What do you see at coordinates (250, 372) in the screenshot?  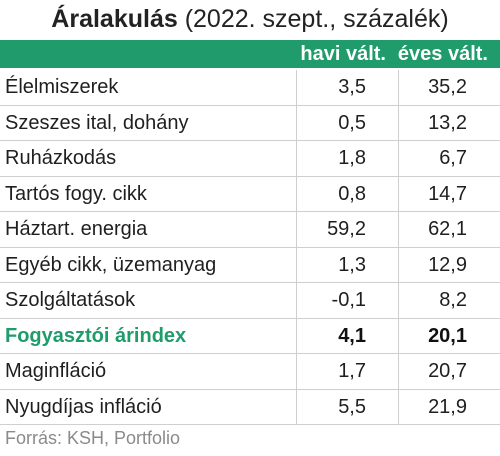 I see `table-row: Maginfláció 1,7 20,7` at bounding box center [250, 372].